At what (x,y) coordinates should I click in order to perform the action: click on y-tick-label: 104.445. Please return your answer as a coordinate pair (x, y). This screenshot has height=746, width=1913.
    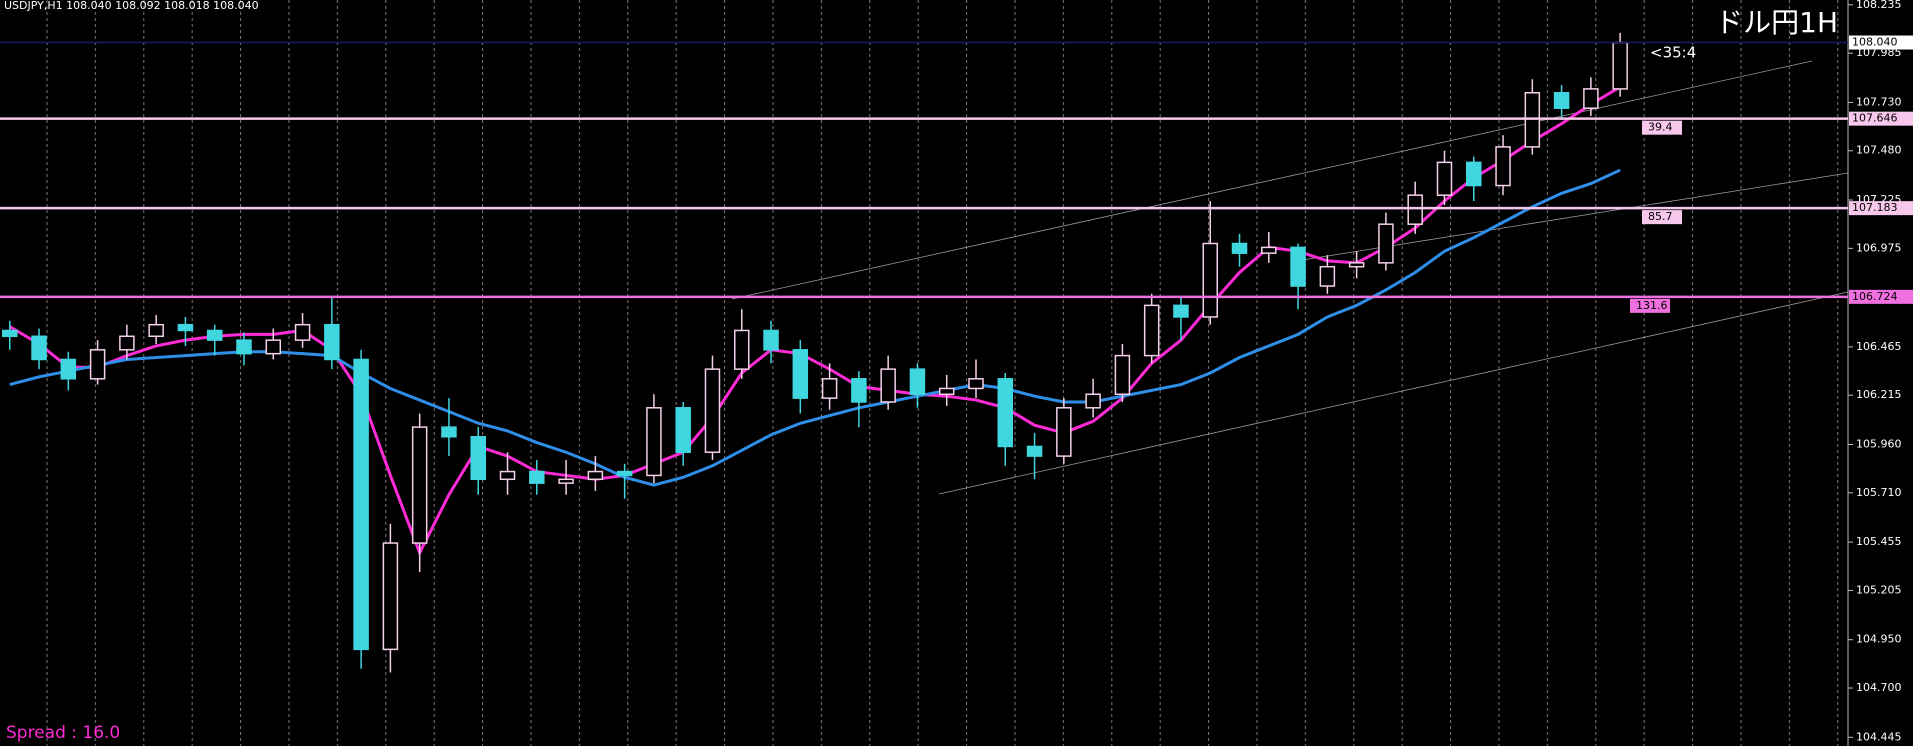
    Looking at the image, I should click on (1879, 736).